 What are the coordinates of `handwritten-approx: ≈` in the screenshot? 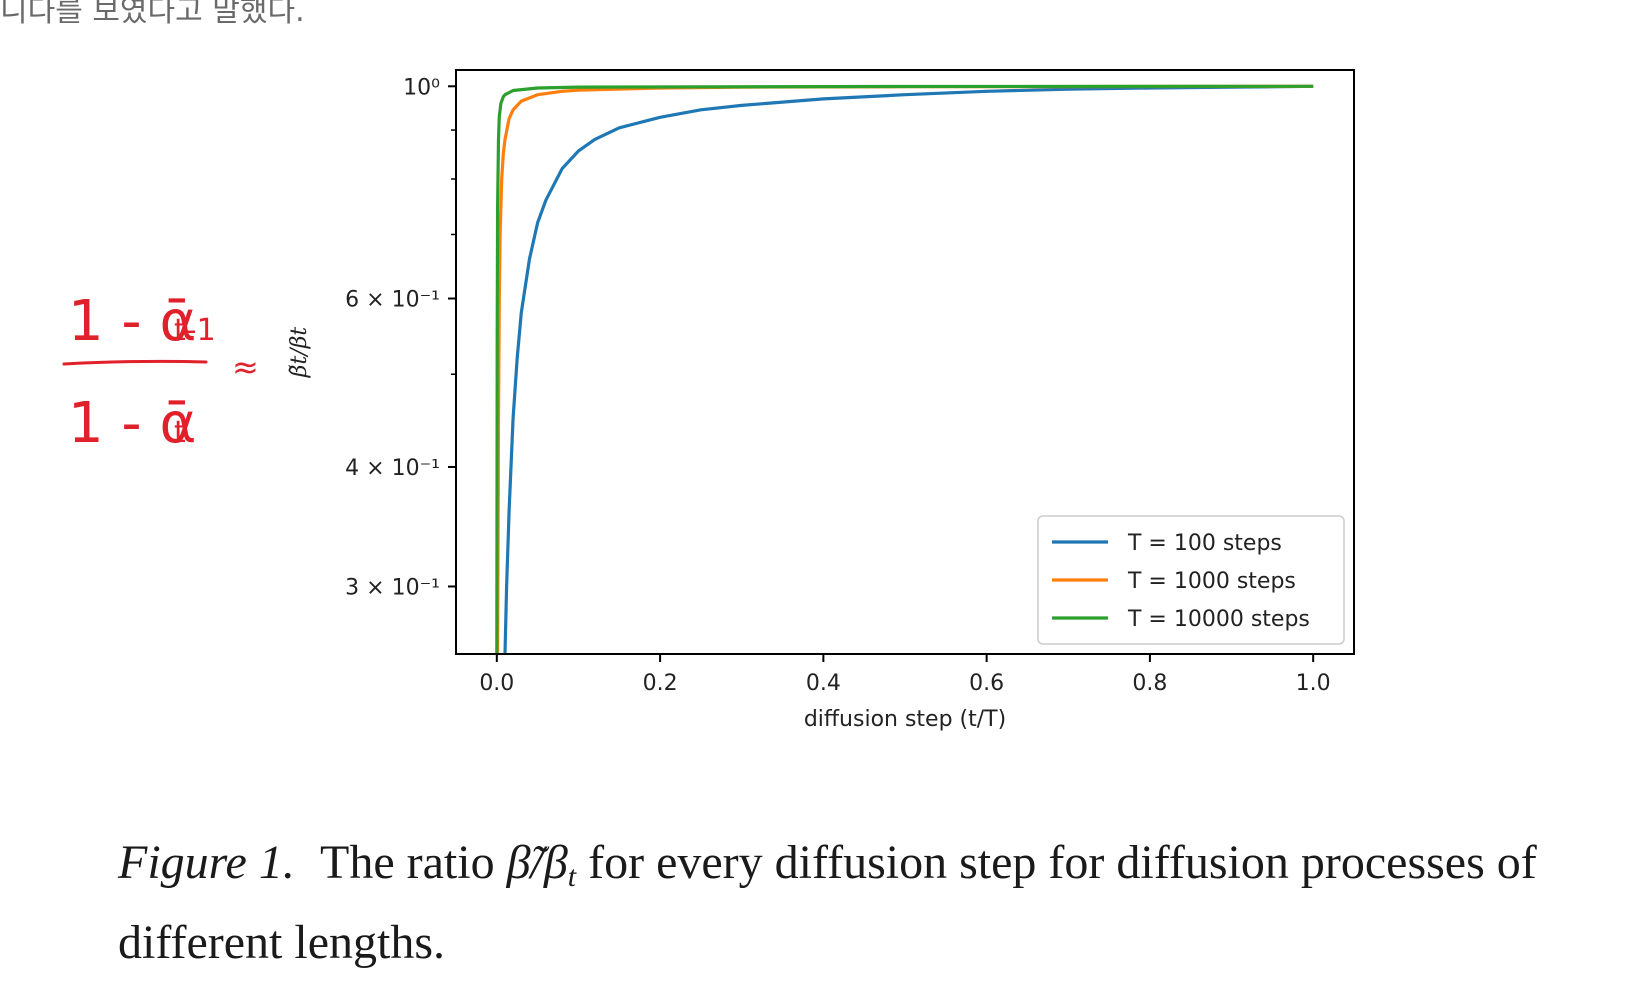 It's located at (245, 367).